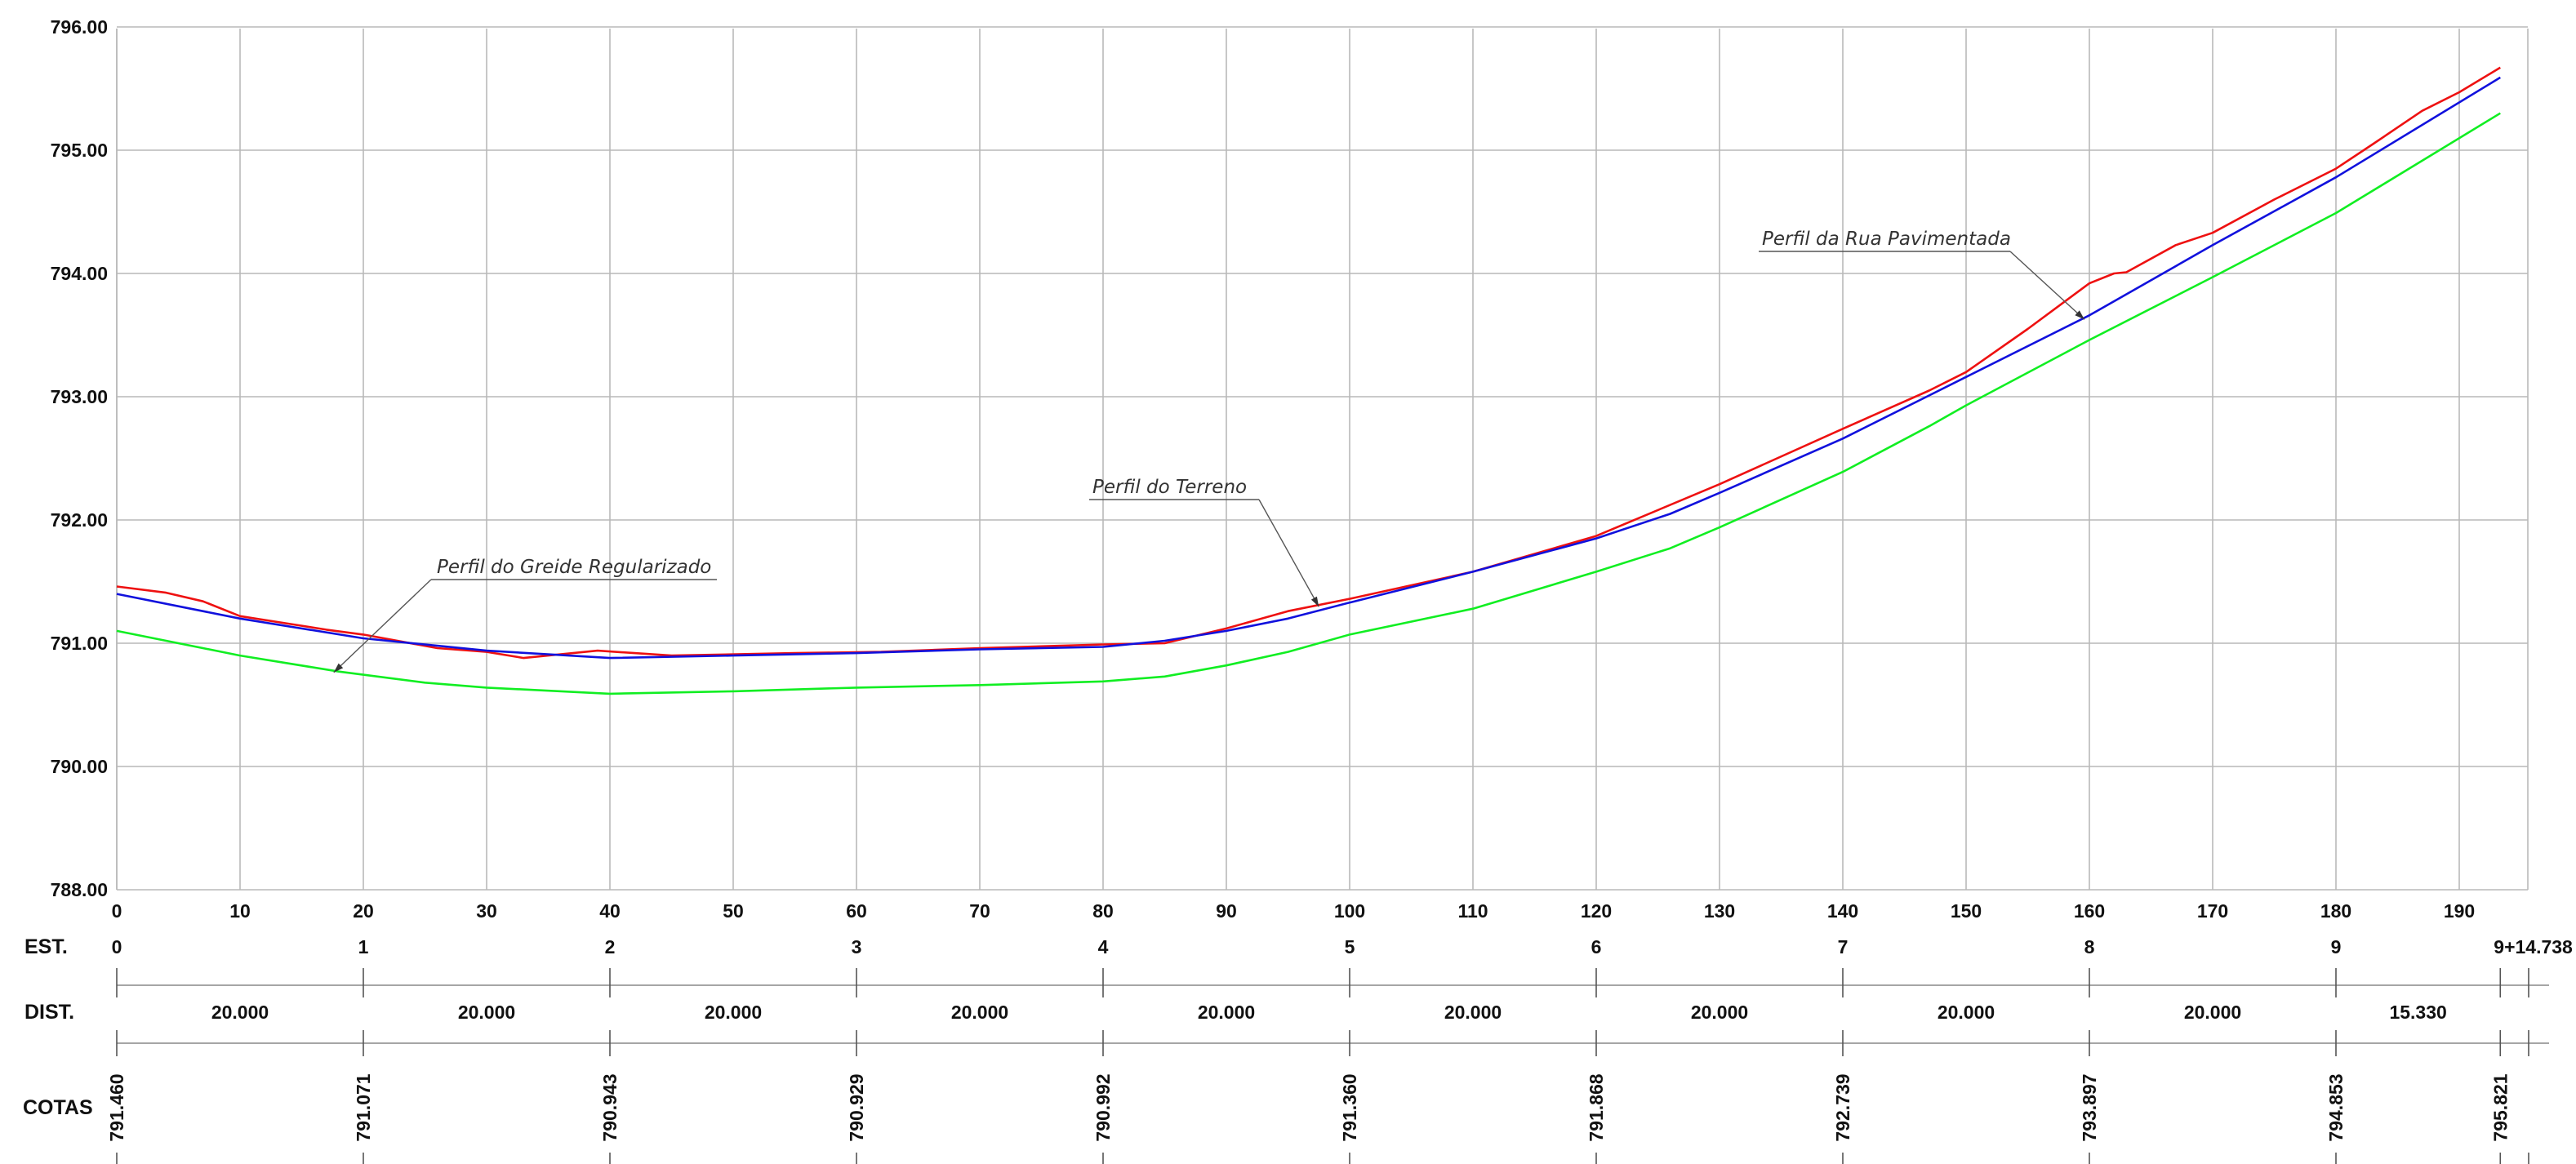  Describe the element at coordinates (610, 947) in the screenshot. I see `est-value: 2` at that location.